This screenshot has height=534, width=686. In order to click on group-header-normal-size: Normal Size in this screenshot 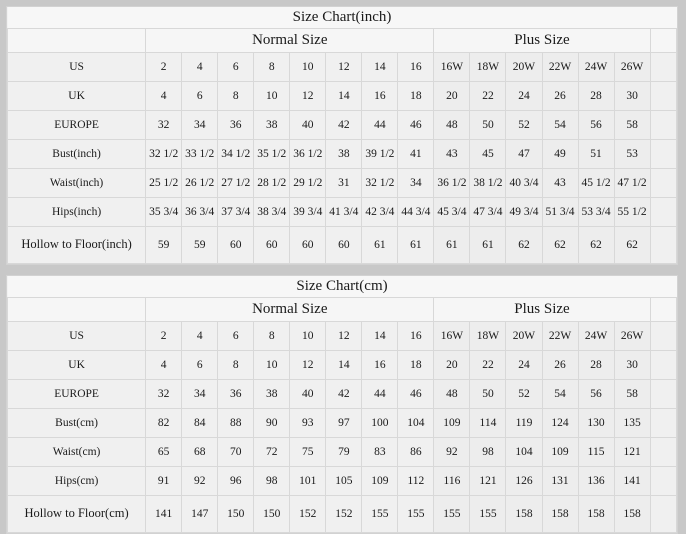, I will do `click(290, 40)`.